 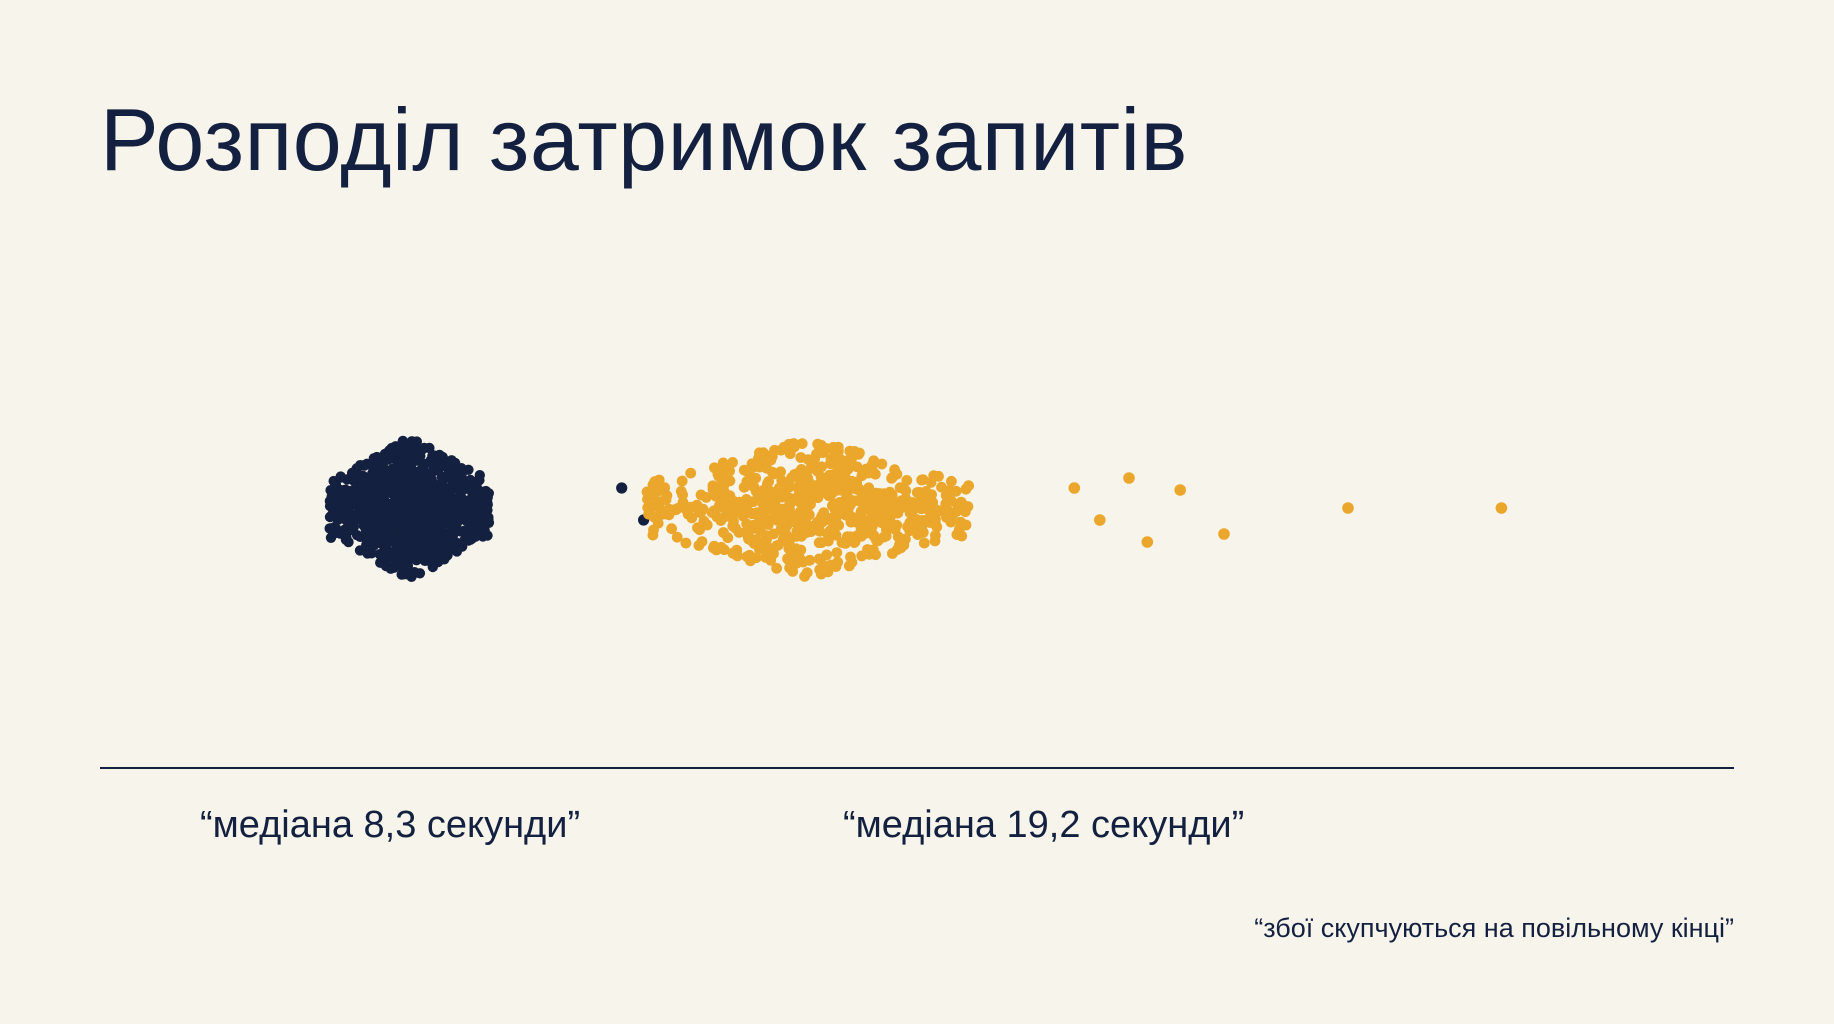 What do you see at coordinates (644, 139) in the screenshot?
I see `page-title: Розподіл затримок запитів` at bounding box center [644, 139].